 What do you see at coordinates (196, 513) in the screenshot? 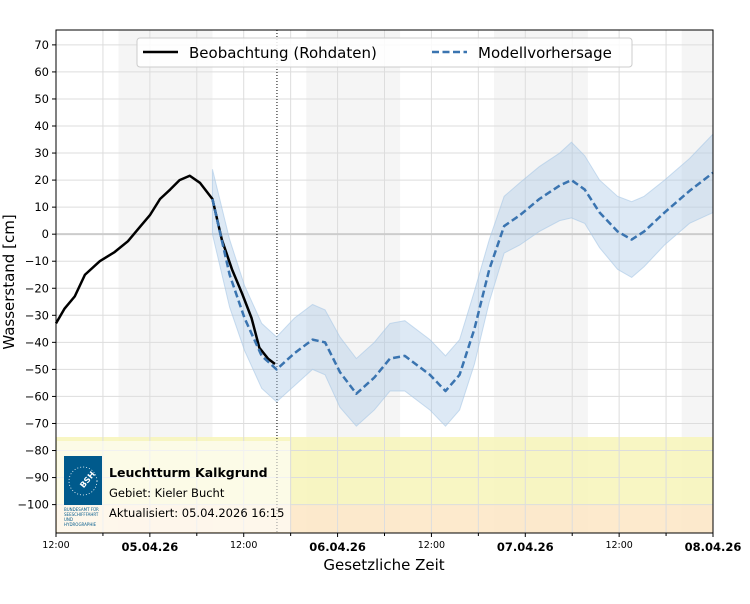
I see `updated-label: Aktualisiert: 05.04.2026 16:15` at bounding box center [196, 513].